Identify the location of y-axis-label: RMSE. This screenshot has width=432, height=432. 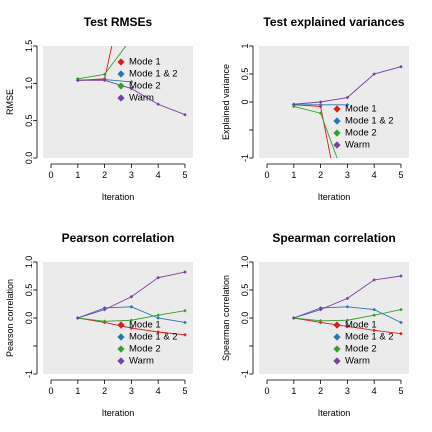
(10, 102).